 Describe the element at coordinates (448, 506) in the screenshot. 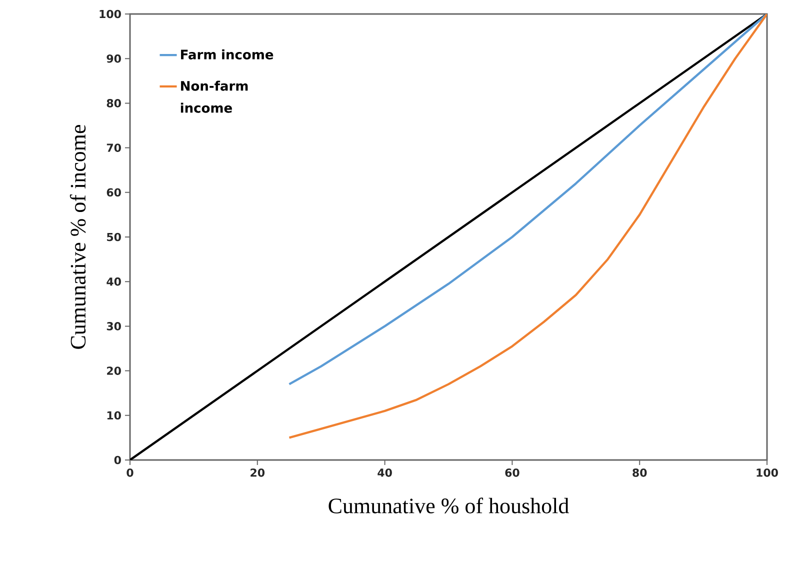

I see `x-axis-title: Cumunative % of houshold` at that location.